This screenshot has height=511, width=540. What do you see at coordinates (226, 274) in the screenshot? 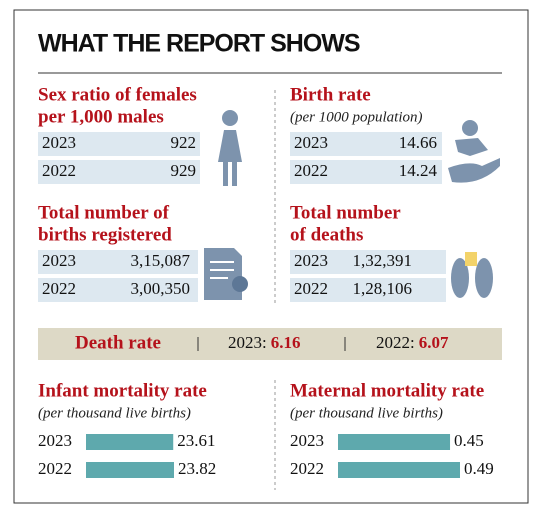
I see `document-icon` at bounding box center [226, 274].